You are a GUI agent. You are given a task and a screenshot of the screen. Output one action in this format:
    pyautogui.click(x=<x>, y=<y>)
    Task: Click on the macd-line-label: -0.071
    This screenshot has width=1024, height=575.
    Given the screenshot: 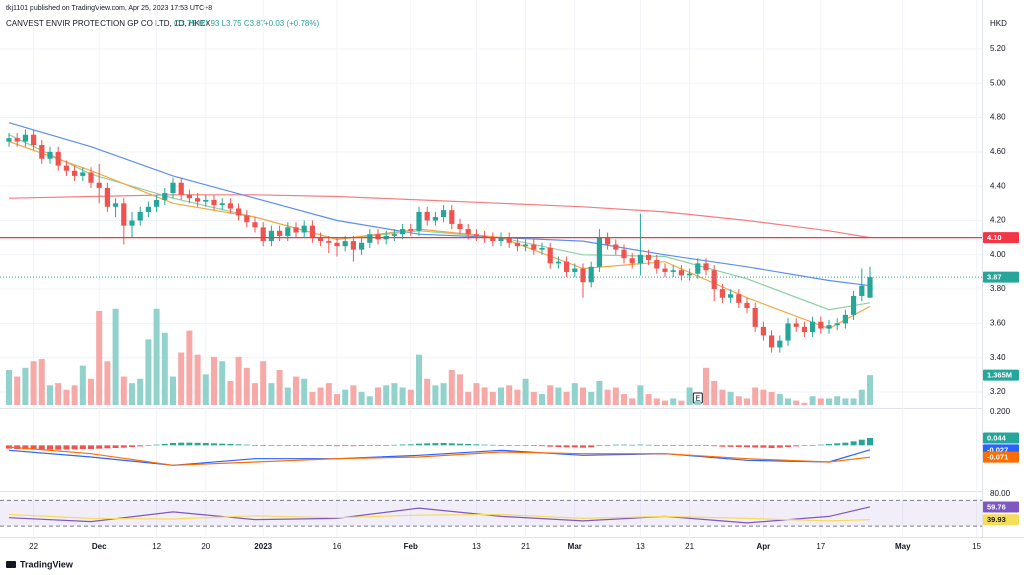 What is the action you would take?
    pyautogui.click(x=997, y=457)
    